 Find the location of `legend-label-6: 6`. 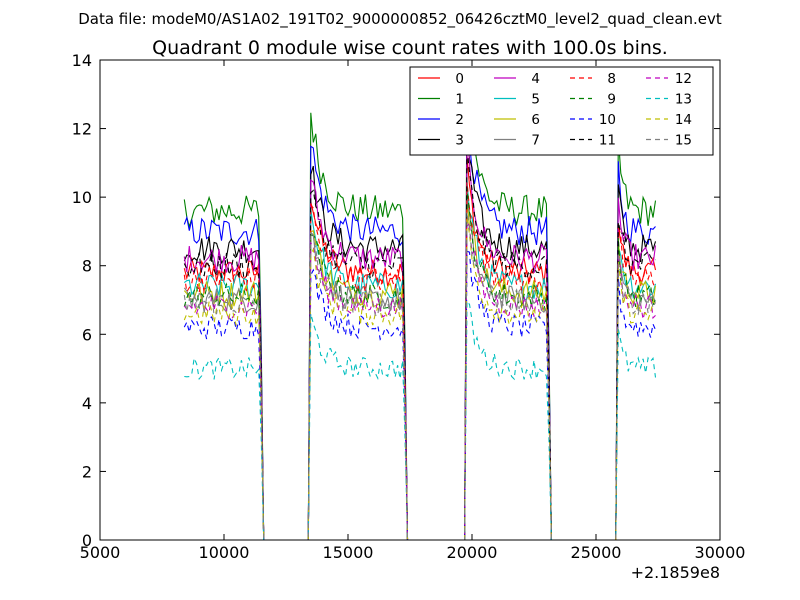

legend-label-6: 6 is located at coordinates (535, 120).